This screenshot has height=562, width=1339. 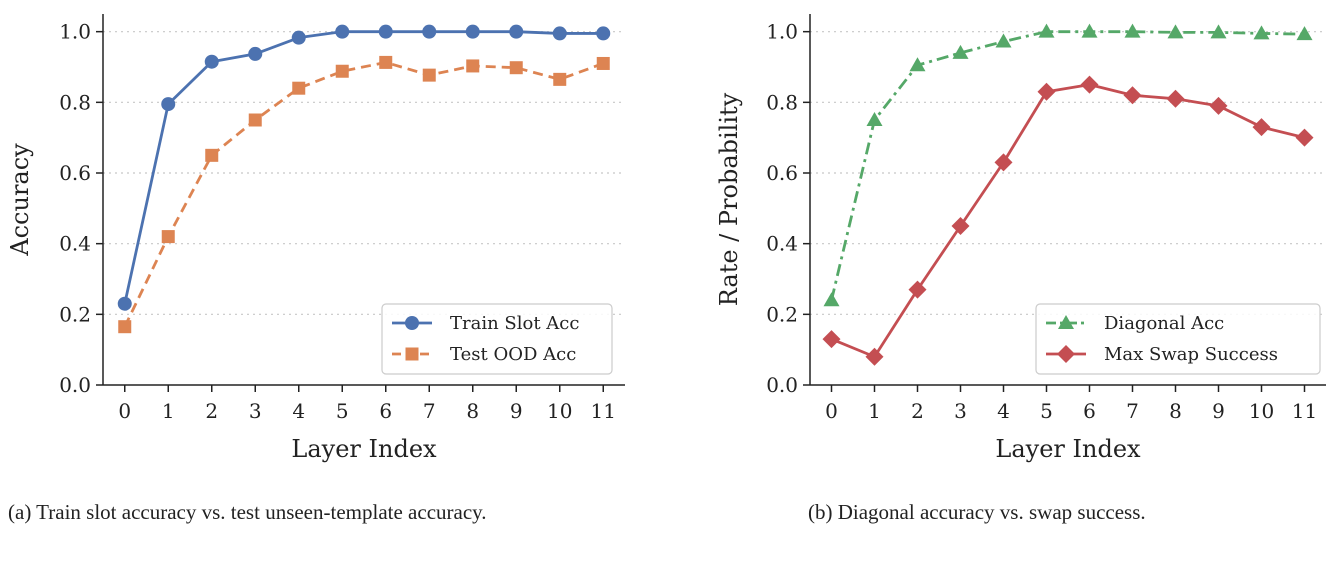 I want to click on legend-label: Train Slot Acc, so click(x=514, y=323).